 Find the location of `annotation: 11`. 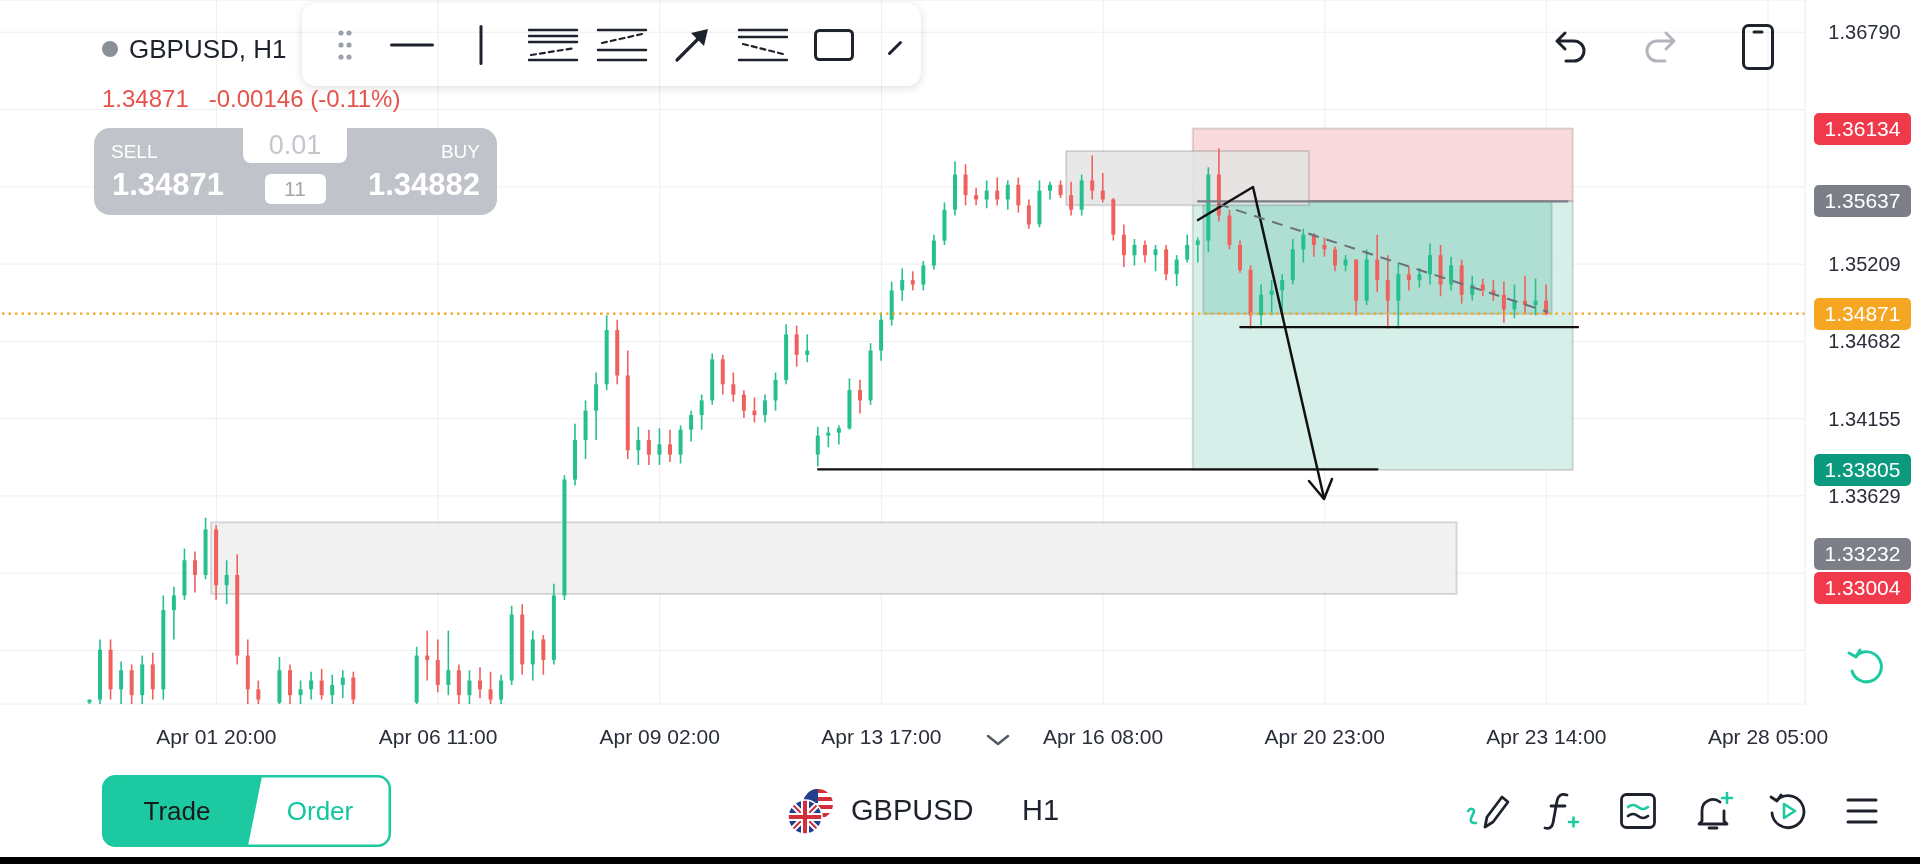

annotation: 11 is located at coordinates (295, 189).